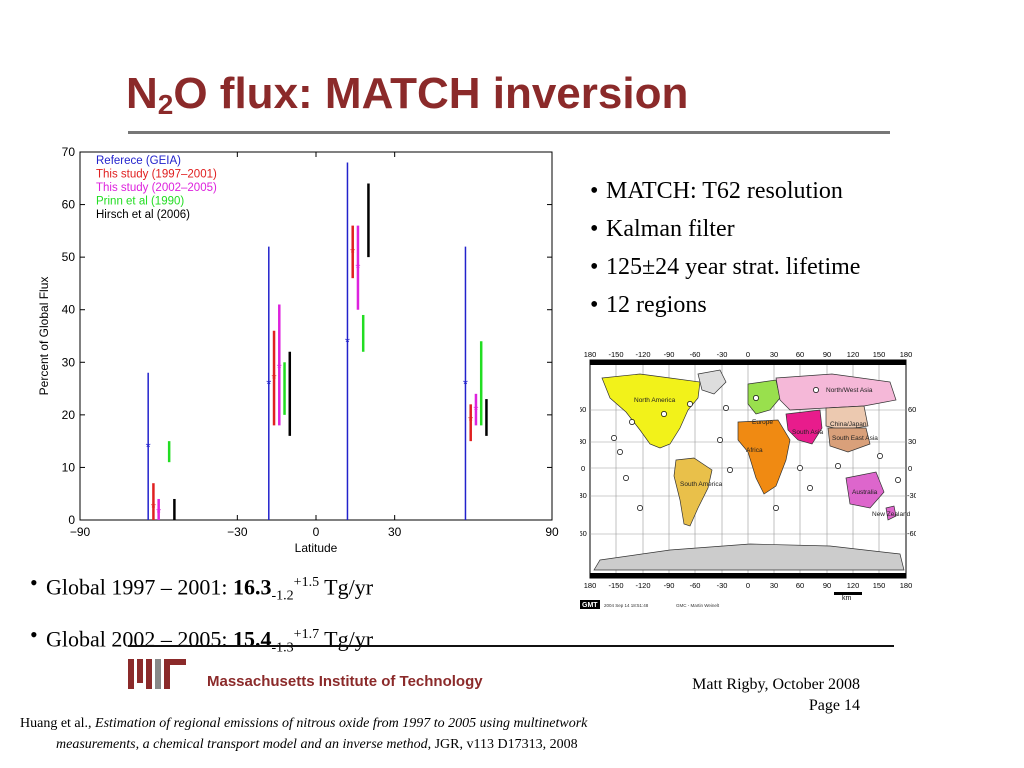  I want to click on station-markers, so click(756, 449).